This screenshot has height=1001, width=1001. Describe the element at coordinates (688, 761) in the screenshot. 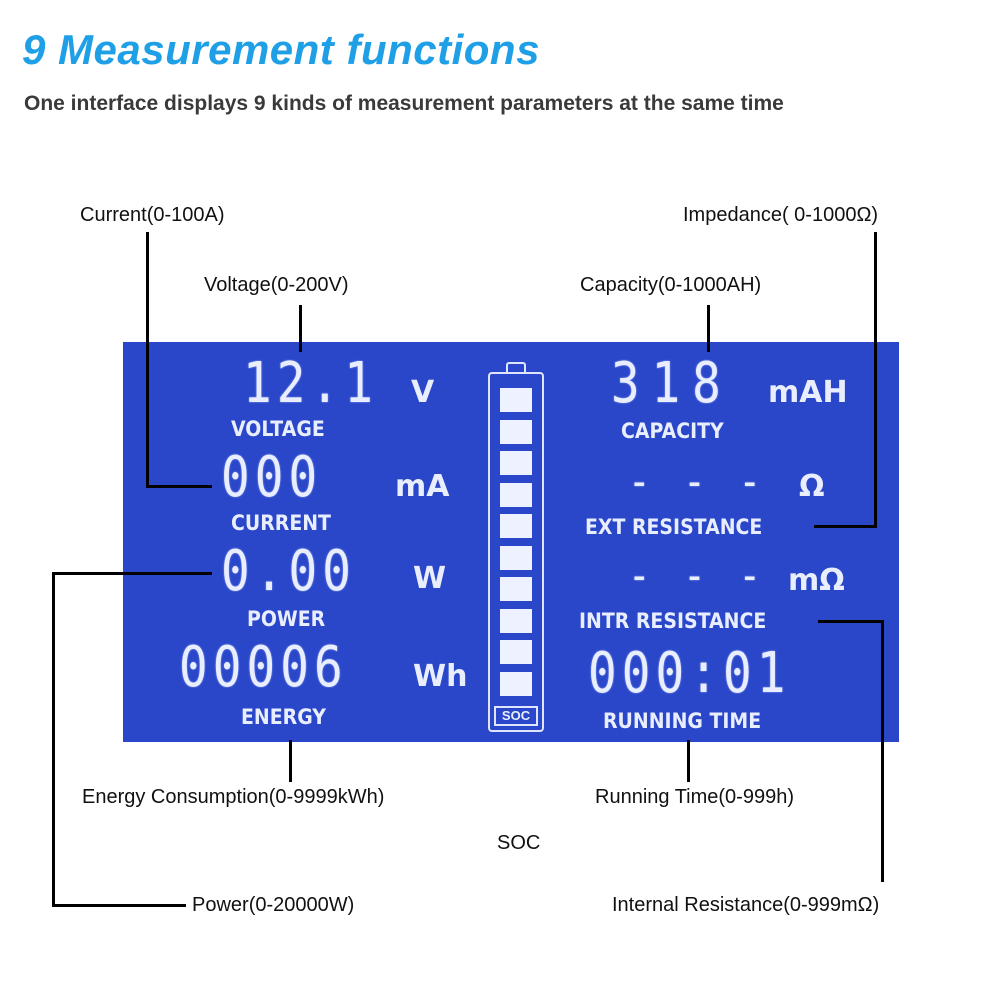

I see `leader-running-time` at that location.